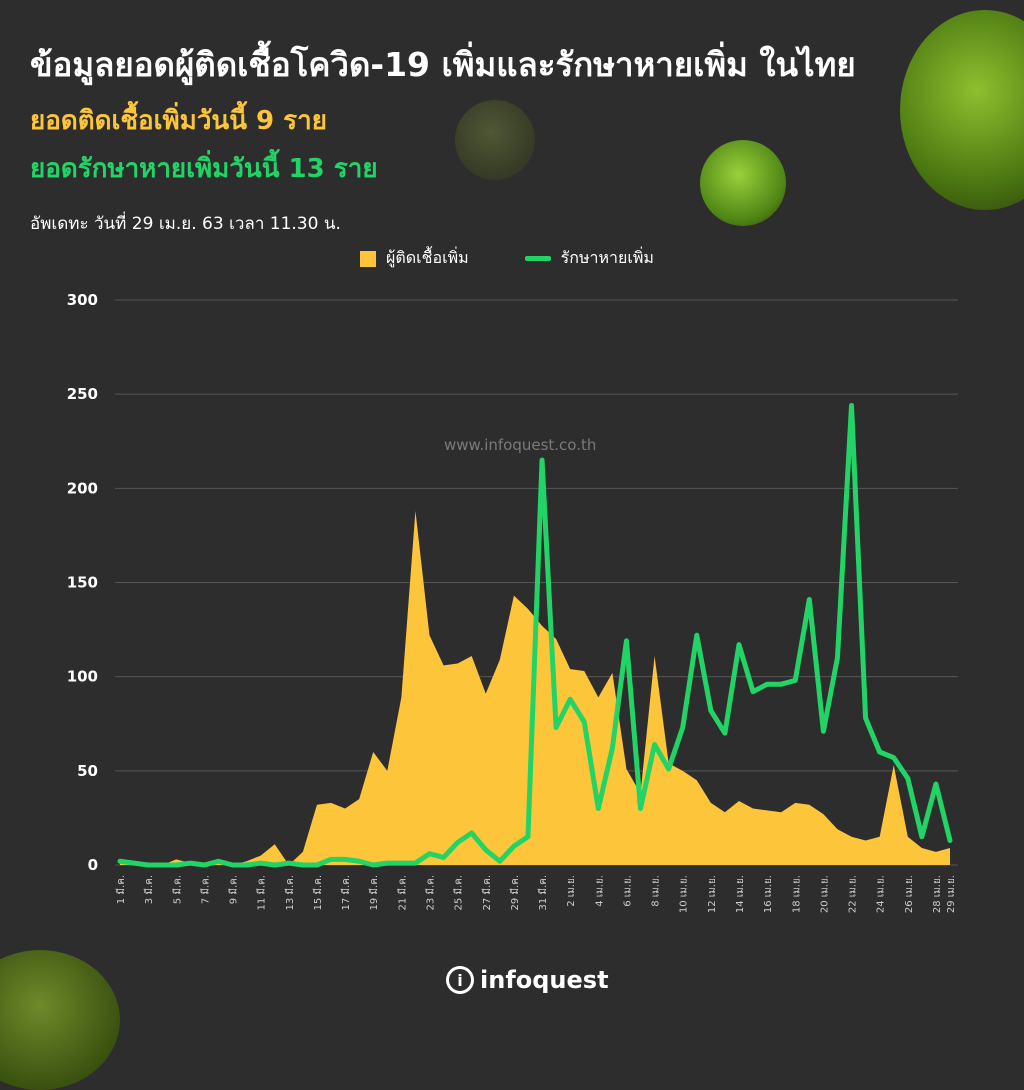 The height and width of the screenshot is (1090, 1024). What do you see at coordinates (909, 894) in the screenshot?
I see `x-tick-label: 26 เม.ย.` at bounding box center [909, 894].